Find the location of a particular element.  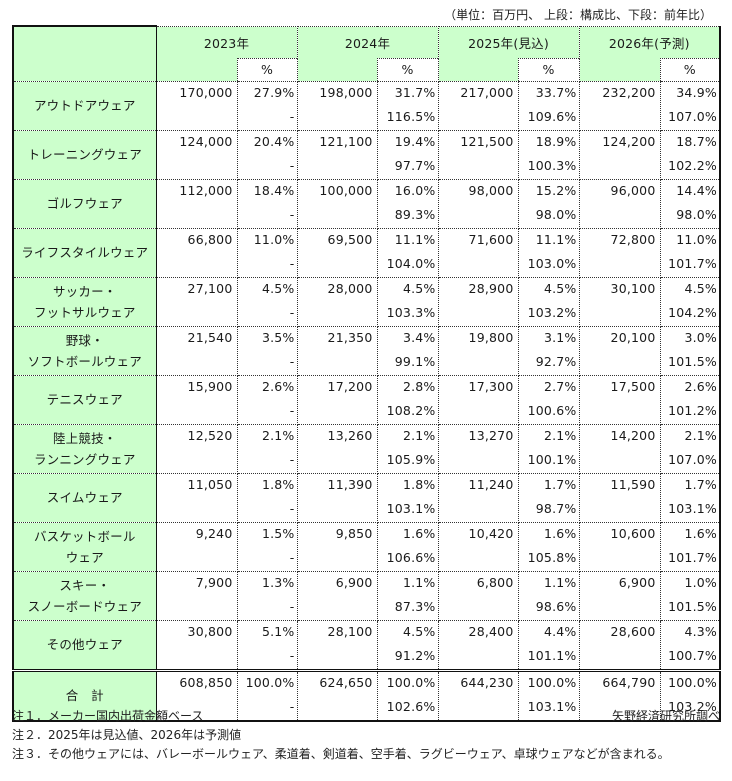

row-label-line: 陸上競技・ is located at coordinates (84, 438).